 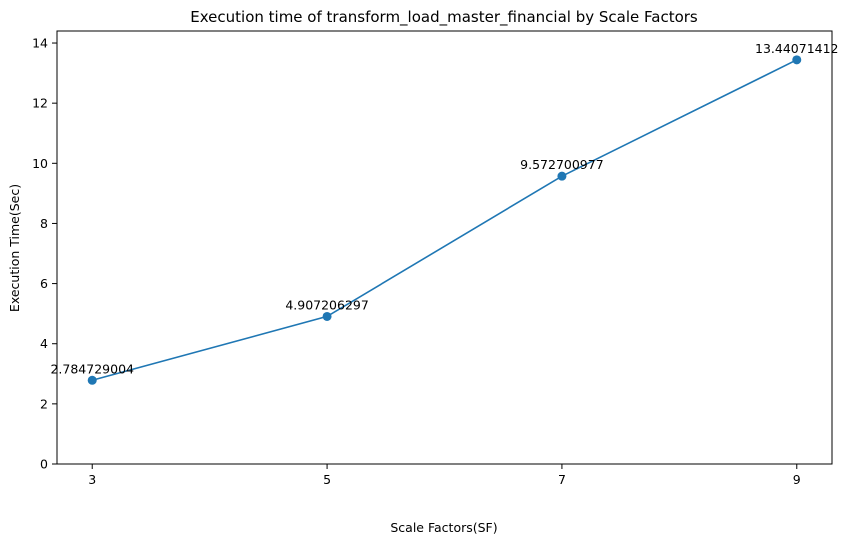 What do you see at coordinates (92, 479) in the screenshot?
I see `x-tick-label: 3` at bounding box center [92, 479].